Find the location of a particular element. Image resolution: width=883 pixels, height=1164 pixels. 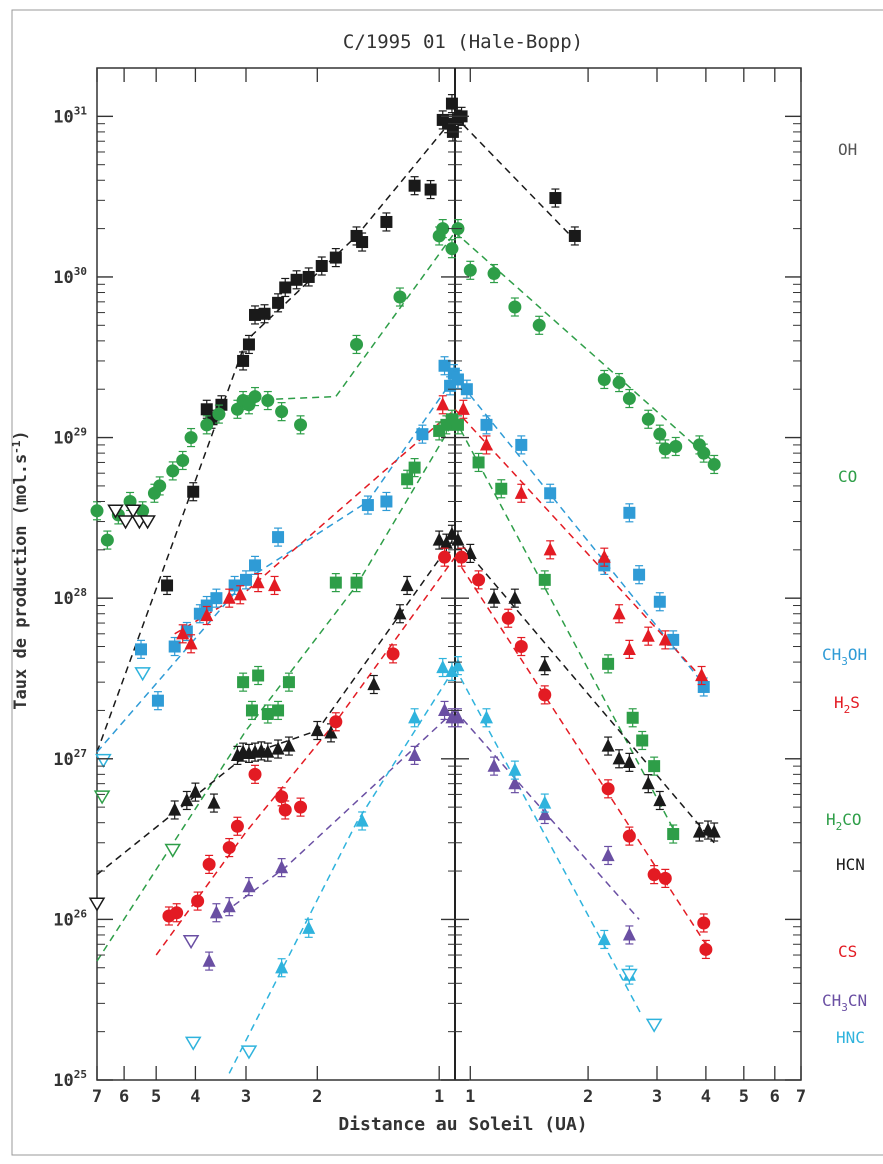

legend-ch3oh: CH3OH is located at coordinates (844, 656).